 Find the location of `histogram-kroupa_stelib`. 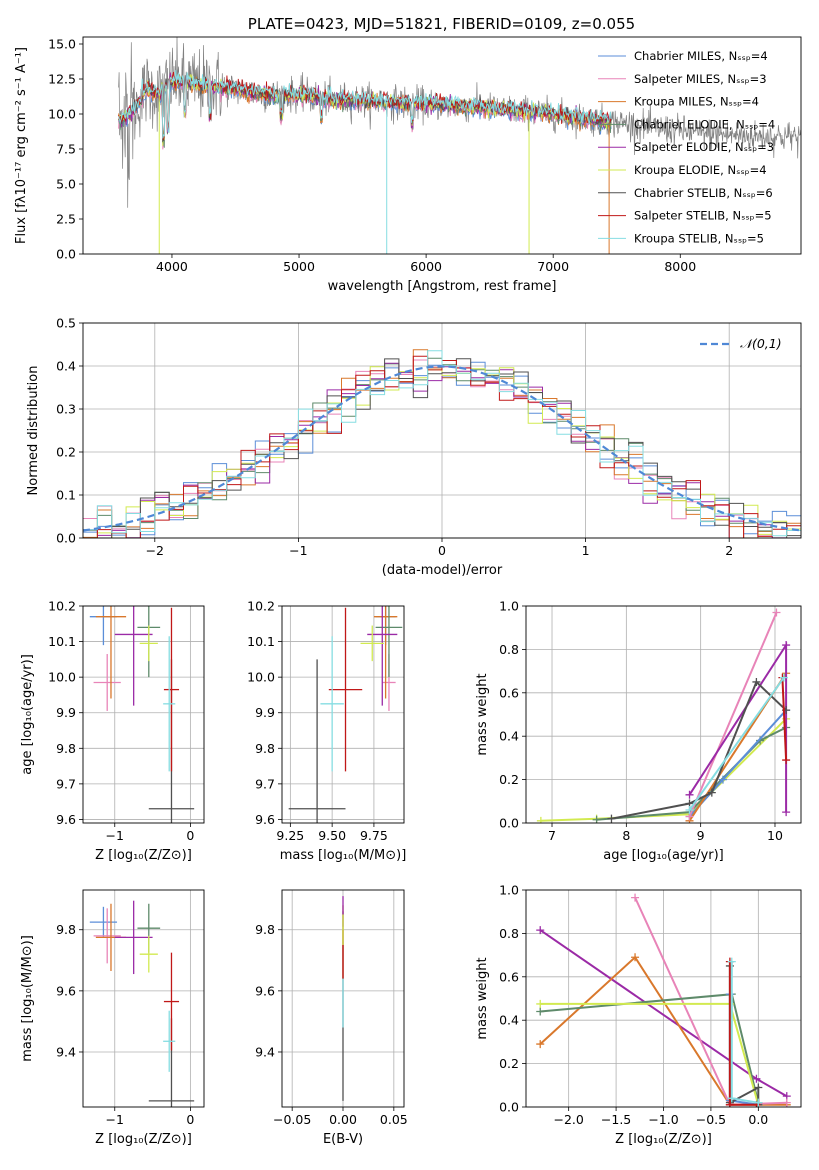

histogram-kroupa_stelib is located at coordinates (442, 443).